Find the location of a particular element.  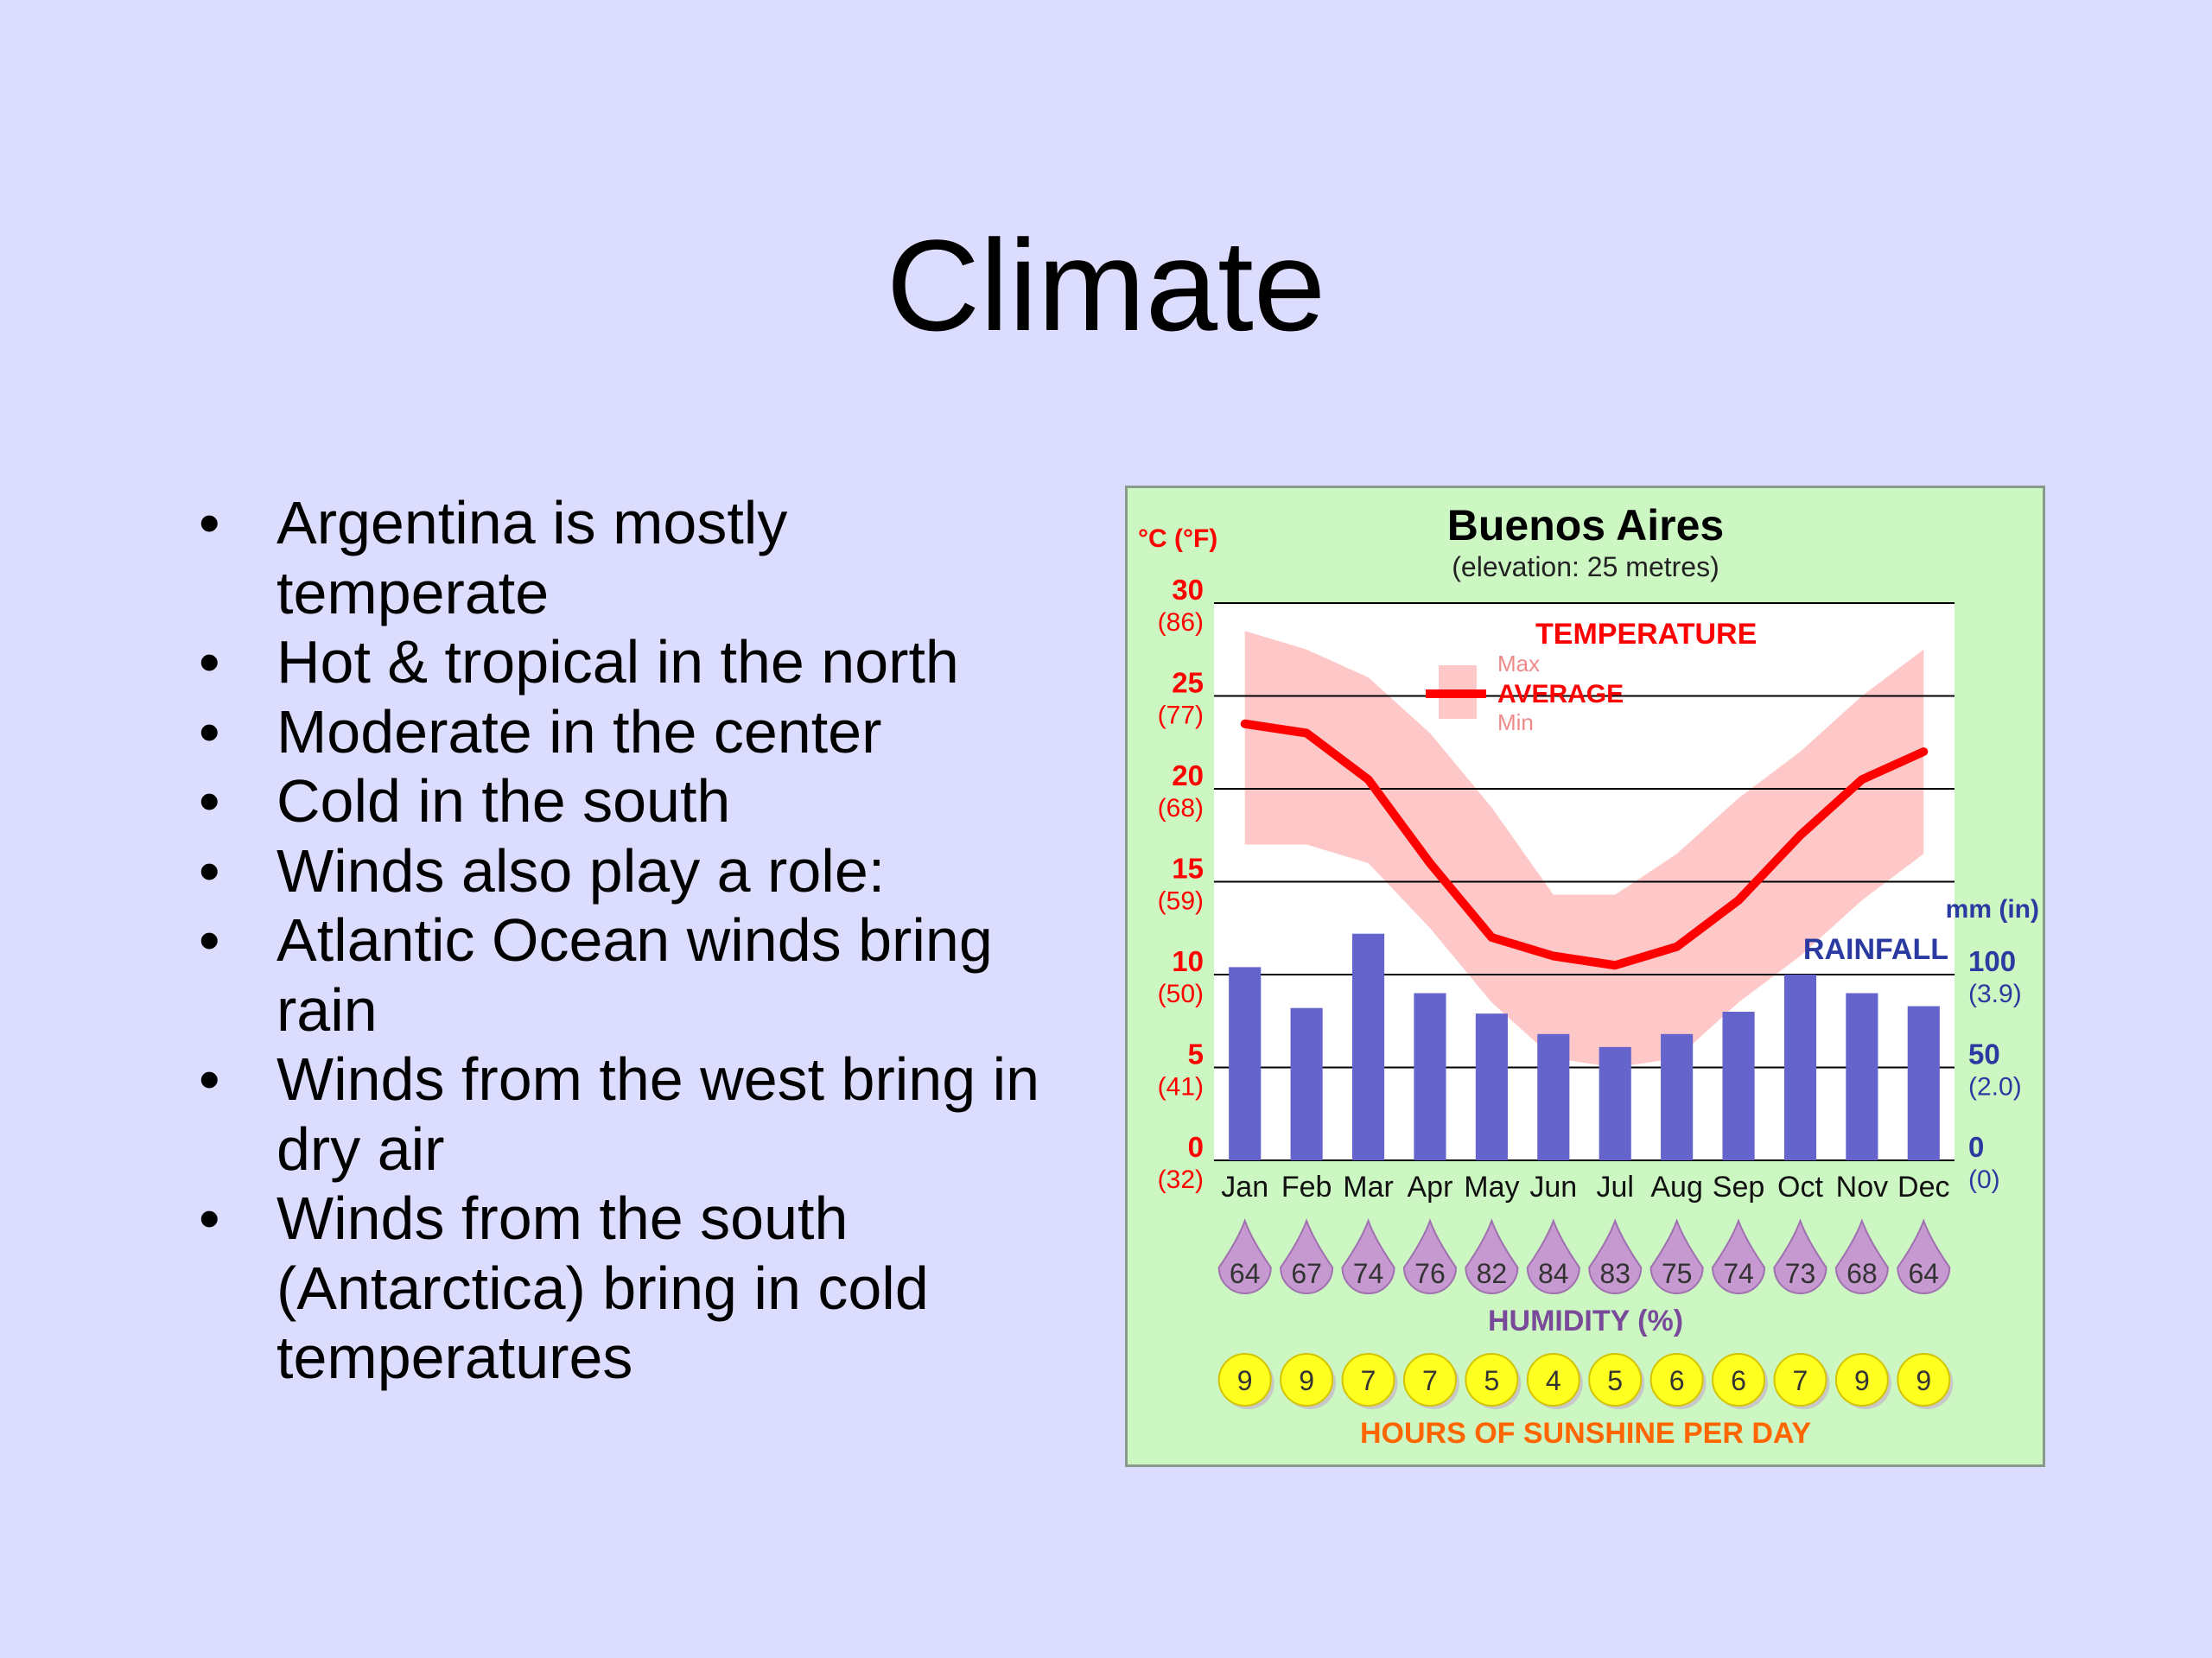

month-label: May is located at coordinates (1491, 1187).